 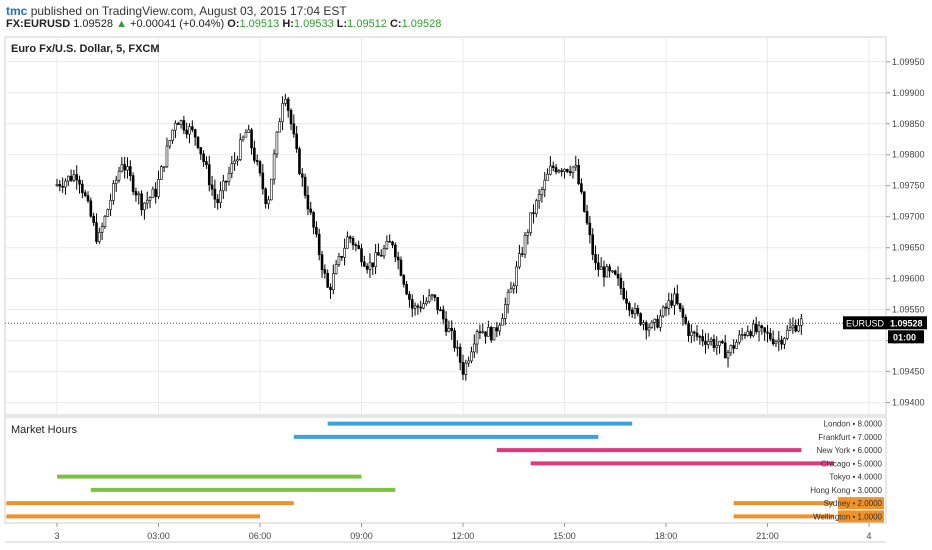 What do you see at coordinates (93, 24) in the screenshot?
I see `last-price: 1.09528` at bounding box center [93, 24].